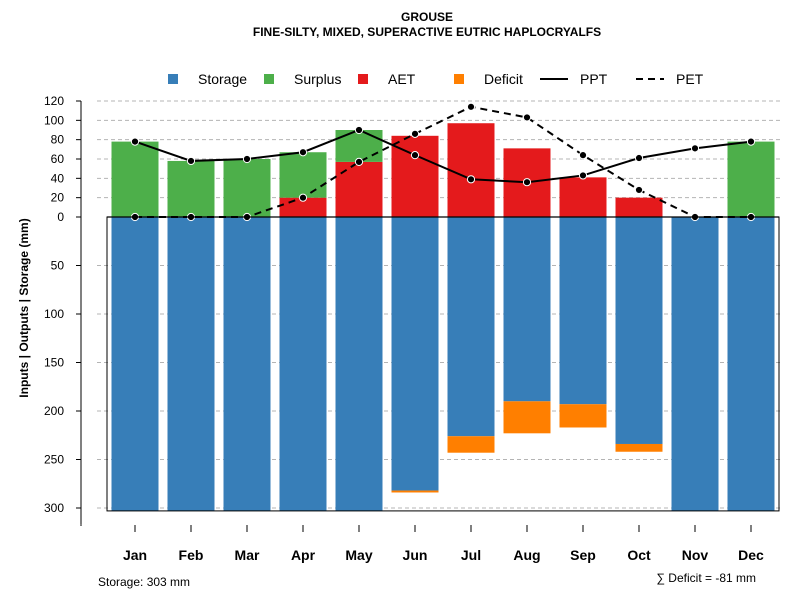 The height and width of the screenshot is (600, 800). What do you see at coordinates (247, 188) in the screenshot?
I see `bar-surplus-Mar` at bounding box center [247, 188].